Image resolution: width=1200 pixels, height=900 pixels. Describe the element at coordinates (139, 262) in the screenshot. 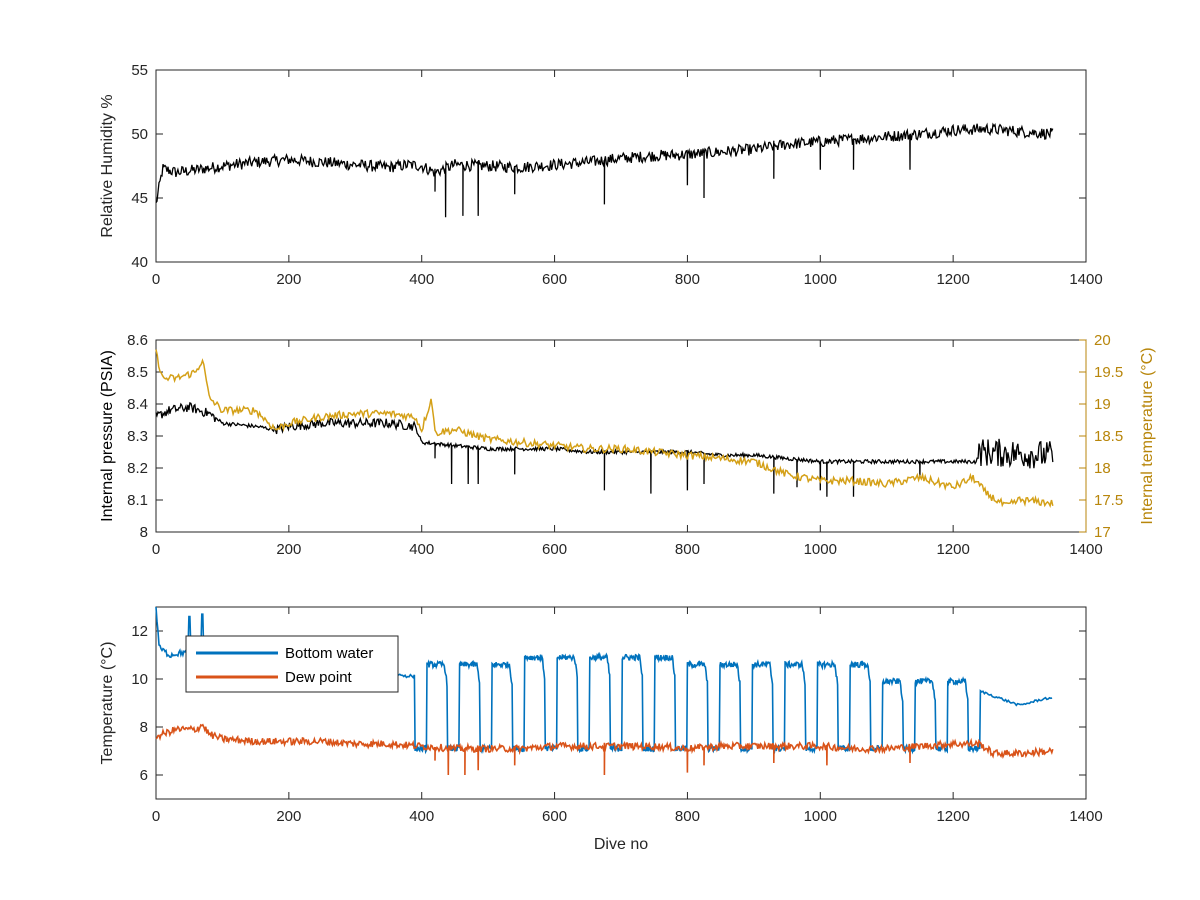

I see `y-tick-label: 40` at that location.